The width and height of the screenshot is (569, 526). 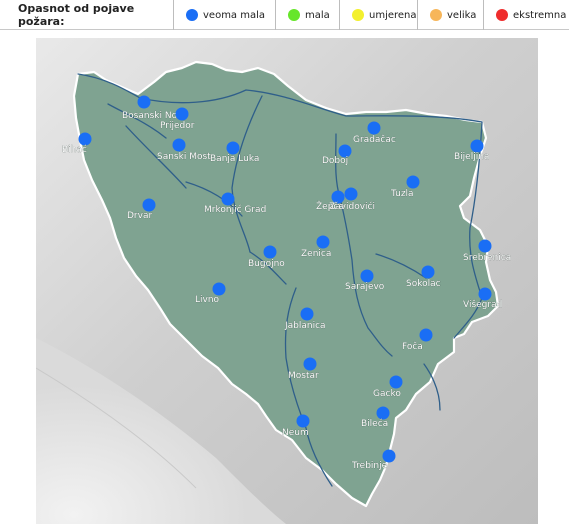 I want to click on legend-item-extreme: ekstremna, so click(x=526, y=15).